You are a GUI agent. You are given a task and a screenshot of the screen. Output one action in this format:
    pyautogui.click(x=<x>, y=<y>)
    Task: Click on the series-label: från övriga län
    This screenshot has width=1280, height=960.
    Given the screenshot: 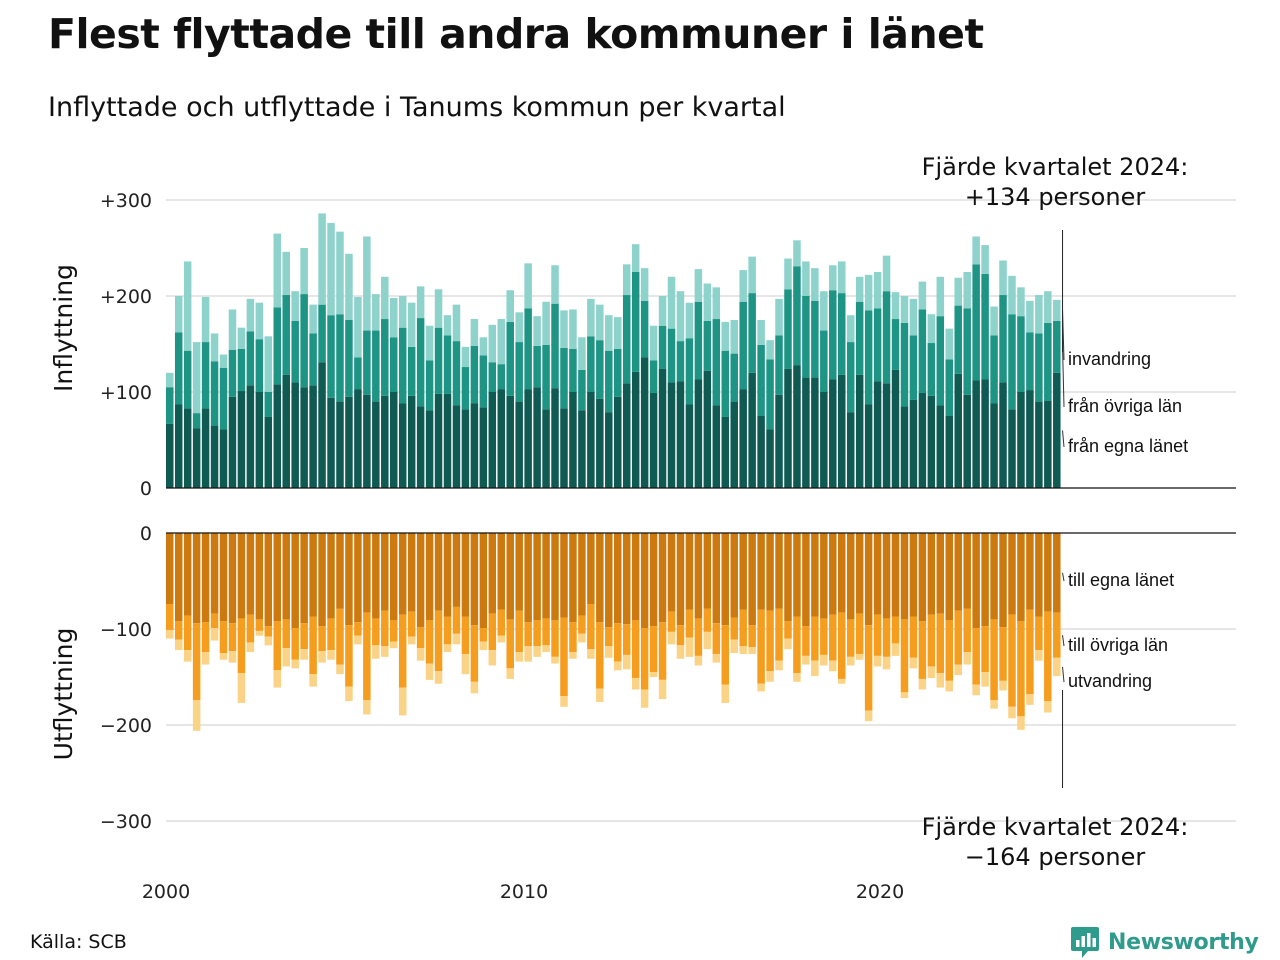 What is the action you would take?
    pyautogui.click(x=1125, y=406)
    